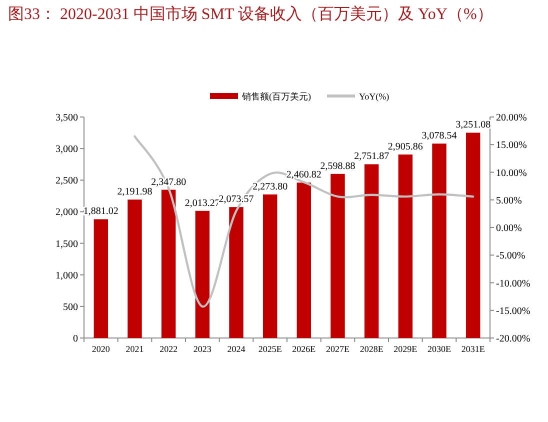  What do you see at coordinates (511, 173) in the screenshot?
I see `y2-tick-label: 10.00%` at bounding box center [511, 173].